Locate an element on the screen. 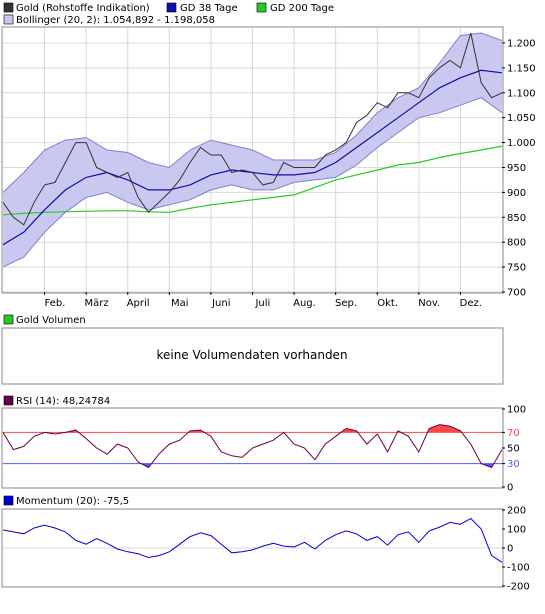 The image size is (545, 614). rsi-y-axis: 0 30 50 70 100 is located at coordinates (514, 449).